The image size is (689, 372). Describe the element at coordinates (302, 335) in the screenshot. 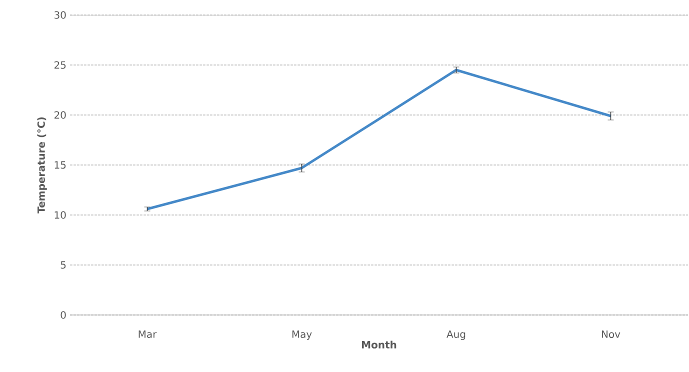

I see `x-tick-label: May` at that location.